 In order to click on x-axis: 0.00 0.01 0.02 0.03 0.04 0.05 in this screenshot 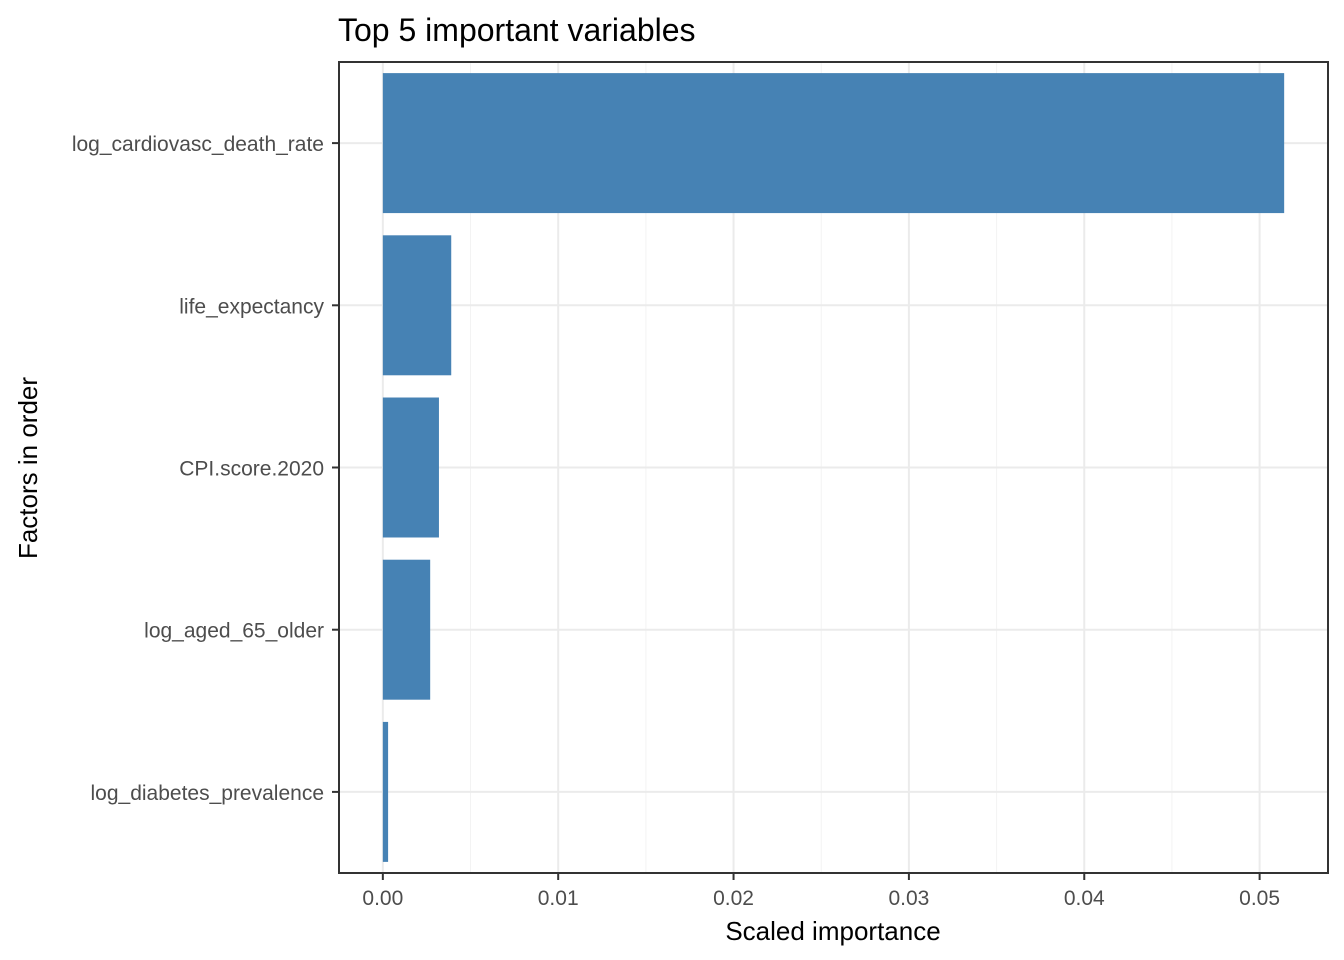, I will do `click(821, 891)`.